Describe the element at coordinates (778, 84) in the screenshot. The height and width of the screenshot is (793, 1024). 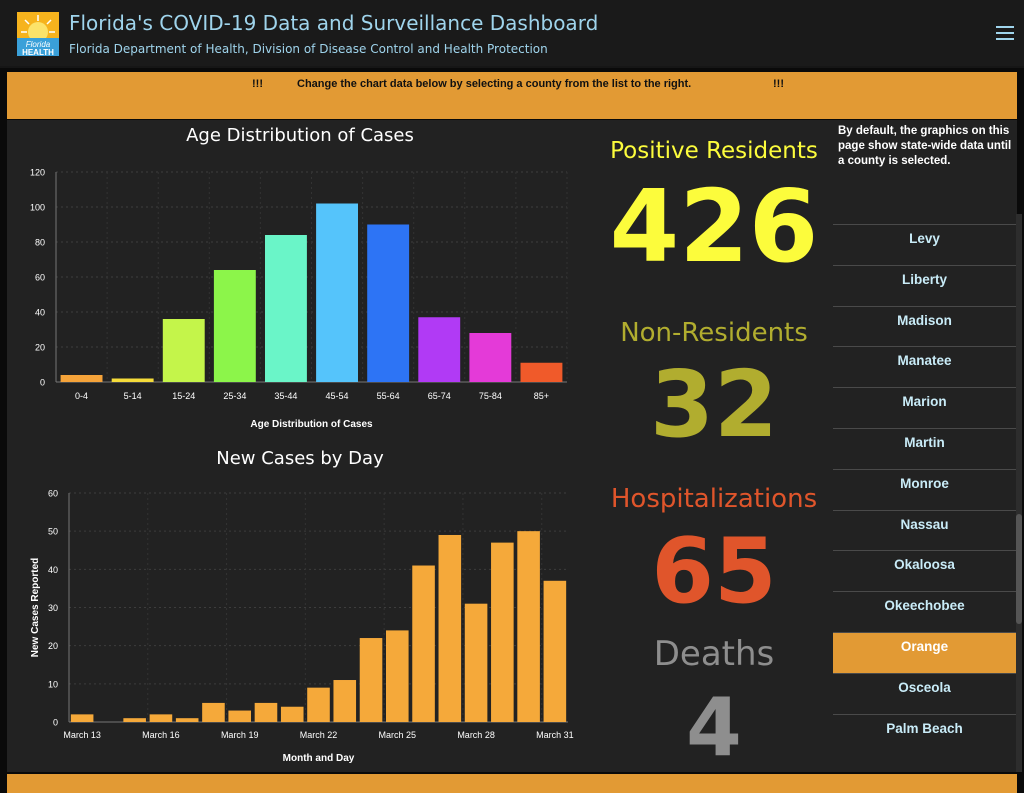
I see `banner-mark-right: !!!` at that location.